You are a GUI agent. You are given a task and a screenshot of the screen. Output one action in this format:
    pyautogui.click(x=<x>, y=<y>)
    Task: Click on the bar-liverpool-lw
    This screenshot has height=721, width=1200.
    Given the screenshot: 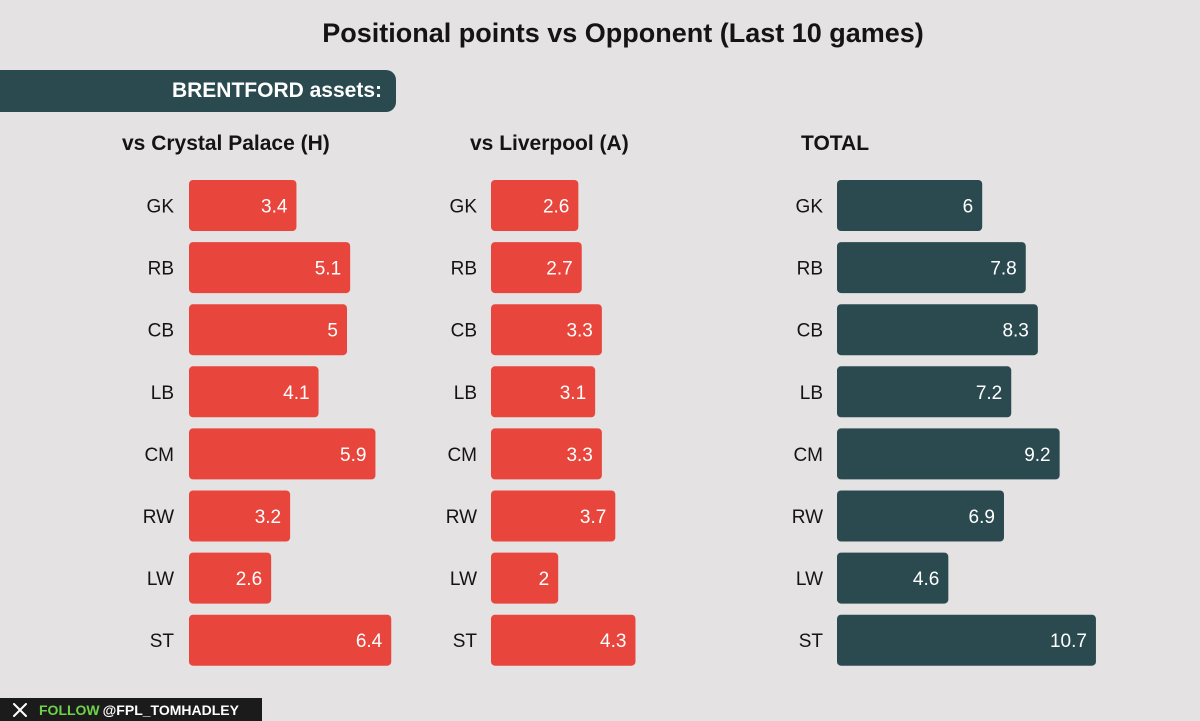 What is the action you would take?
    pyautogui.click(x=525, y=578)
    